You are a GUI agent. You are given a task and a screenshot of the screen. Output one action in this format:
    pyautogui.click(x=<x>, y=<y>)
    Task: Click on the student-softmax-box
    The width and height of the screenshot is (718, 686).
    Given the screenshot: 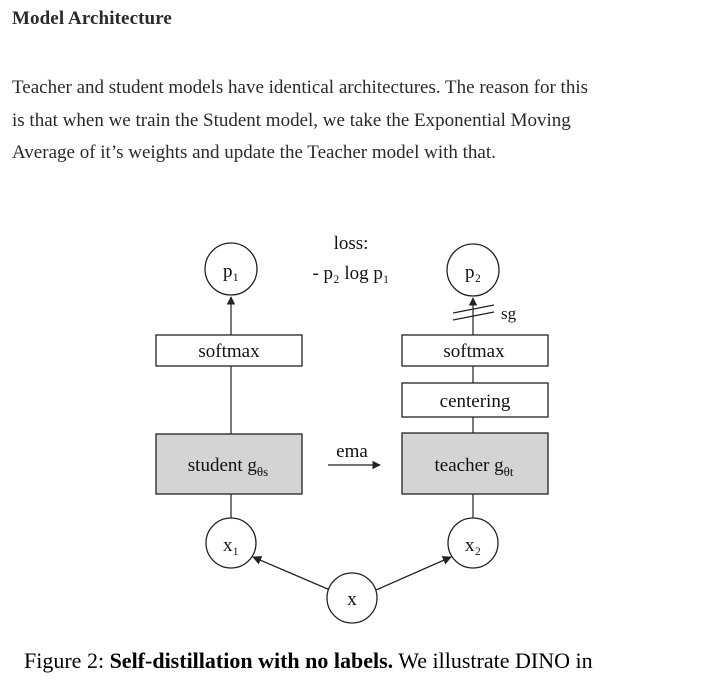 What is the action you would take?
    pyautogui.click(x=229, y=350)
    